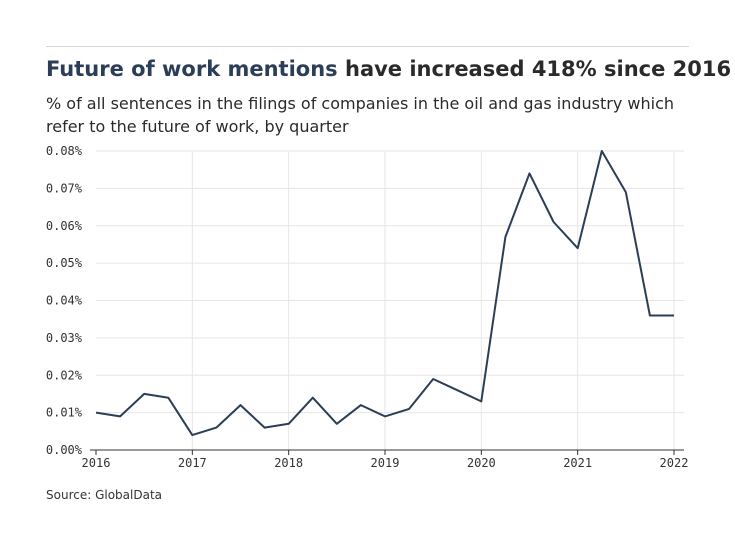  What do you see at coordinates (674, 463) in the screenshot?
I see `x-tick-label: 2022` at bounding box center [674, 463].